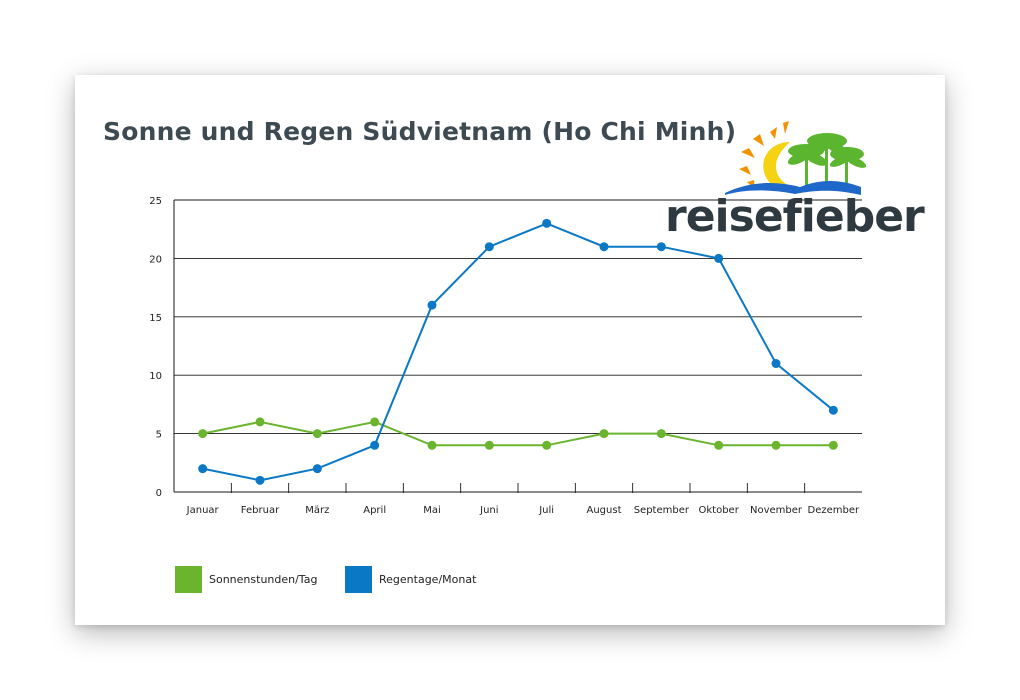 The height and width of the screenshot is (700, 1020). I want to click on chart-title: Sonne und Regen Südvietnam (Ho Chi Minh), so click(420, 131).